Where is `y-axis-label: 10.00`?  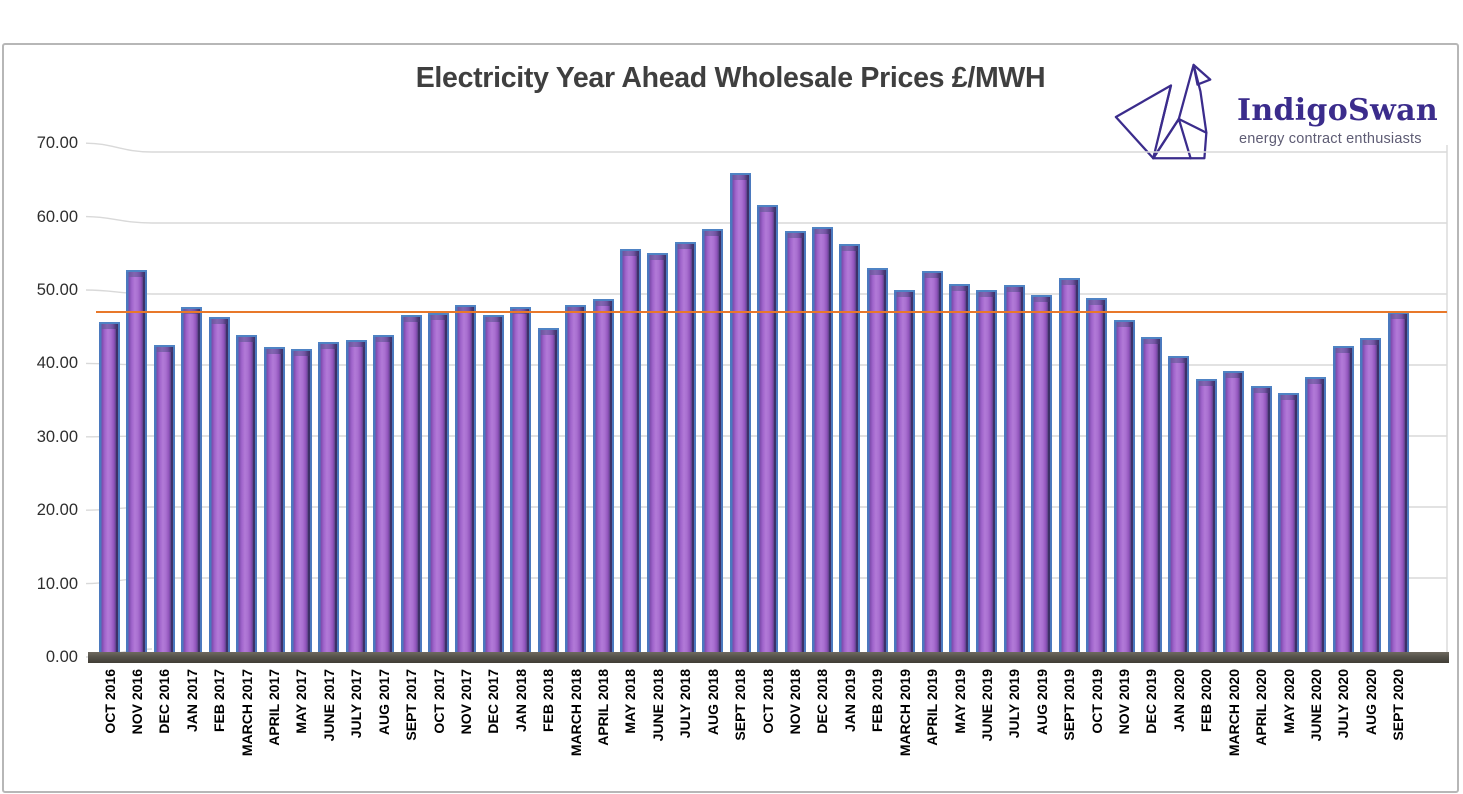 y-axis-label: 10.00 is located at coordinates (57, 583).